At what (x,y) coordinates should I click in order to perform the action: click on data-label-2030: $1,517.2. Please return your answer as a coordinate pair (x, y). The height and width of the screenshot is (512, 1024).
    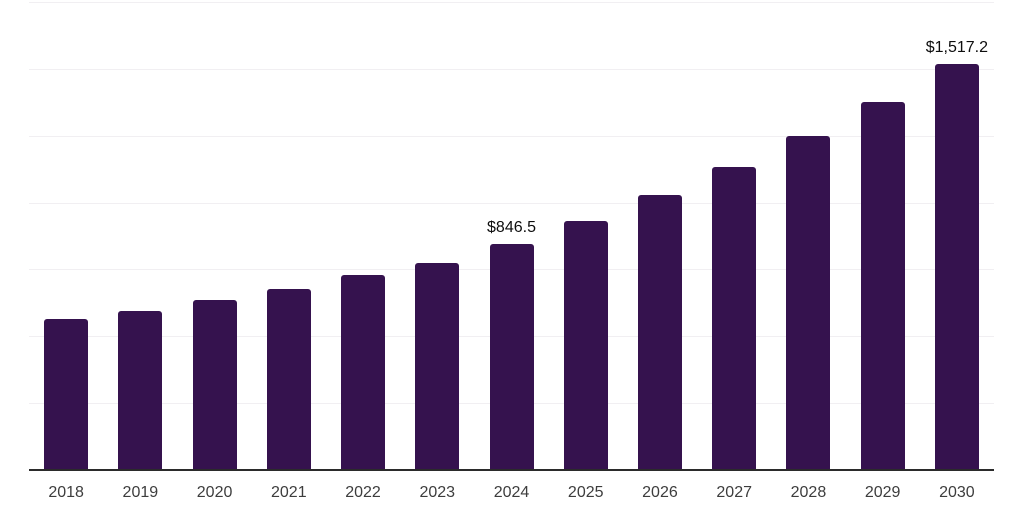
    Looking at the image, I should click on (957, 48).